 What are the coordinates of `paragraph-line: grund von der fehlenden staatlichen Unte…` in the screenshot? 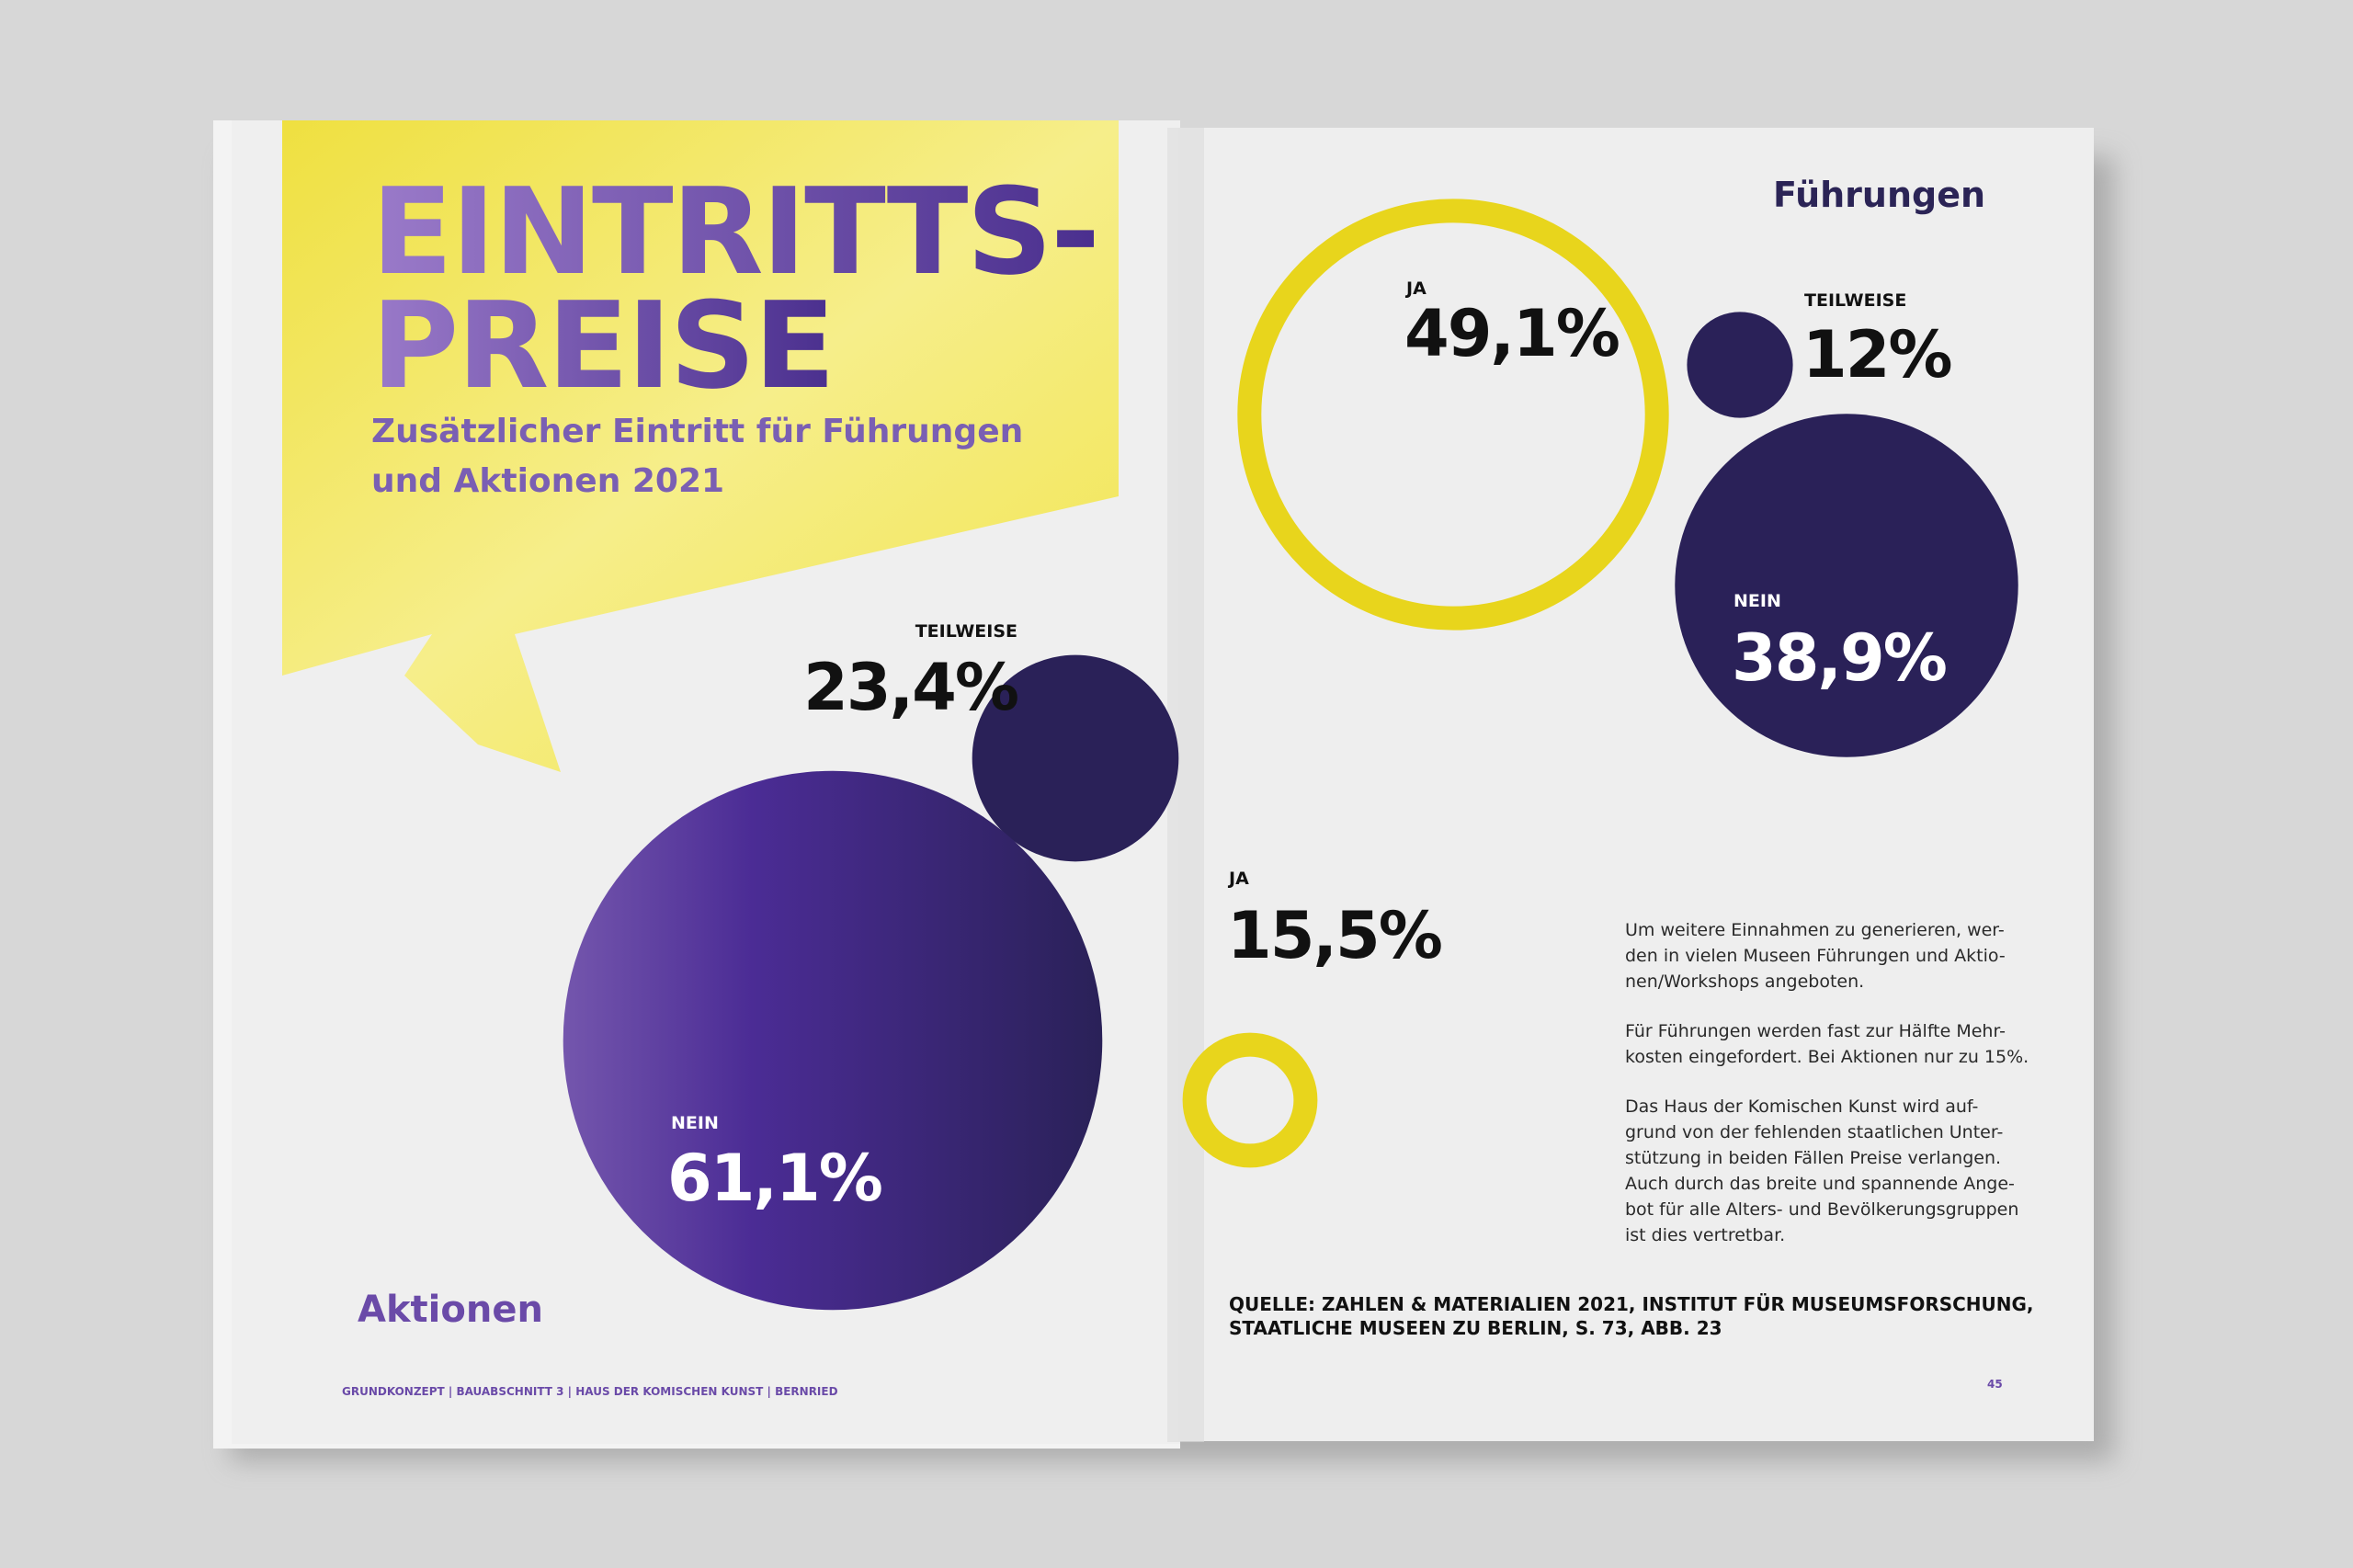 It's located at (1814, 1132).